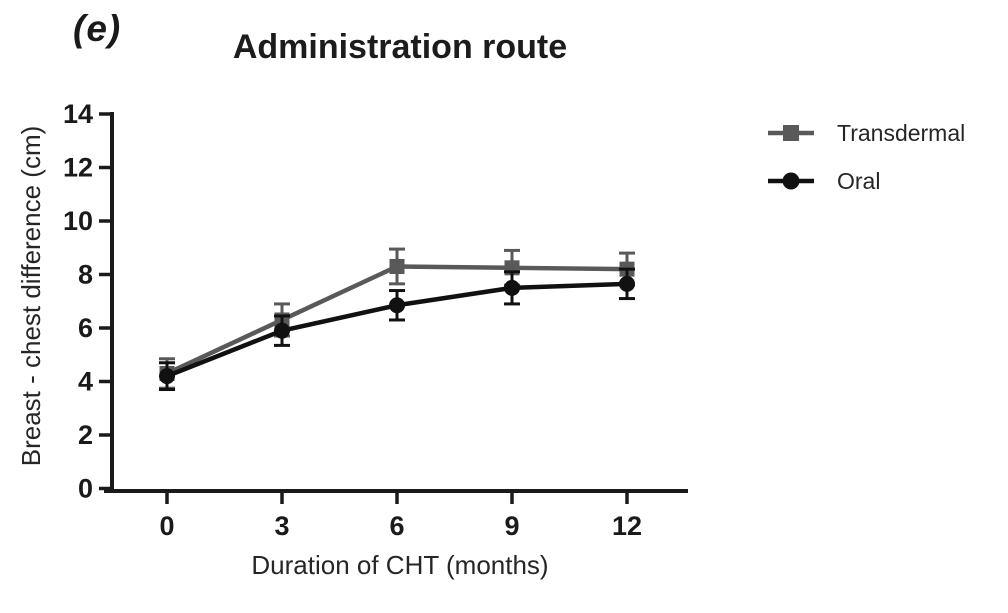 This screenshot has height=613, width=1008. Describe the element at coordinates (901, 133) in the screenshot. I see `legend-label: Transdermal` at that location.